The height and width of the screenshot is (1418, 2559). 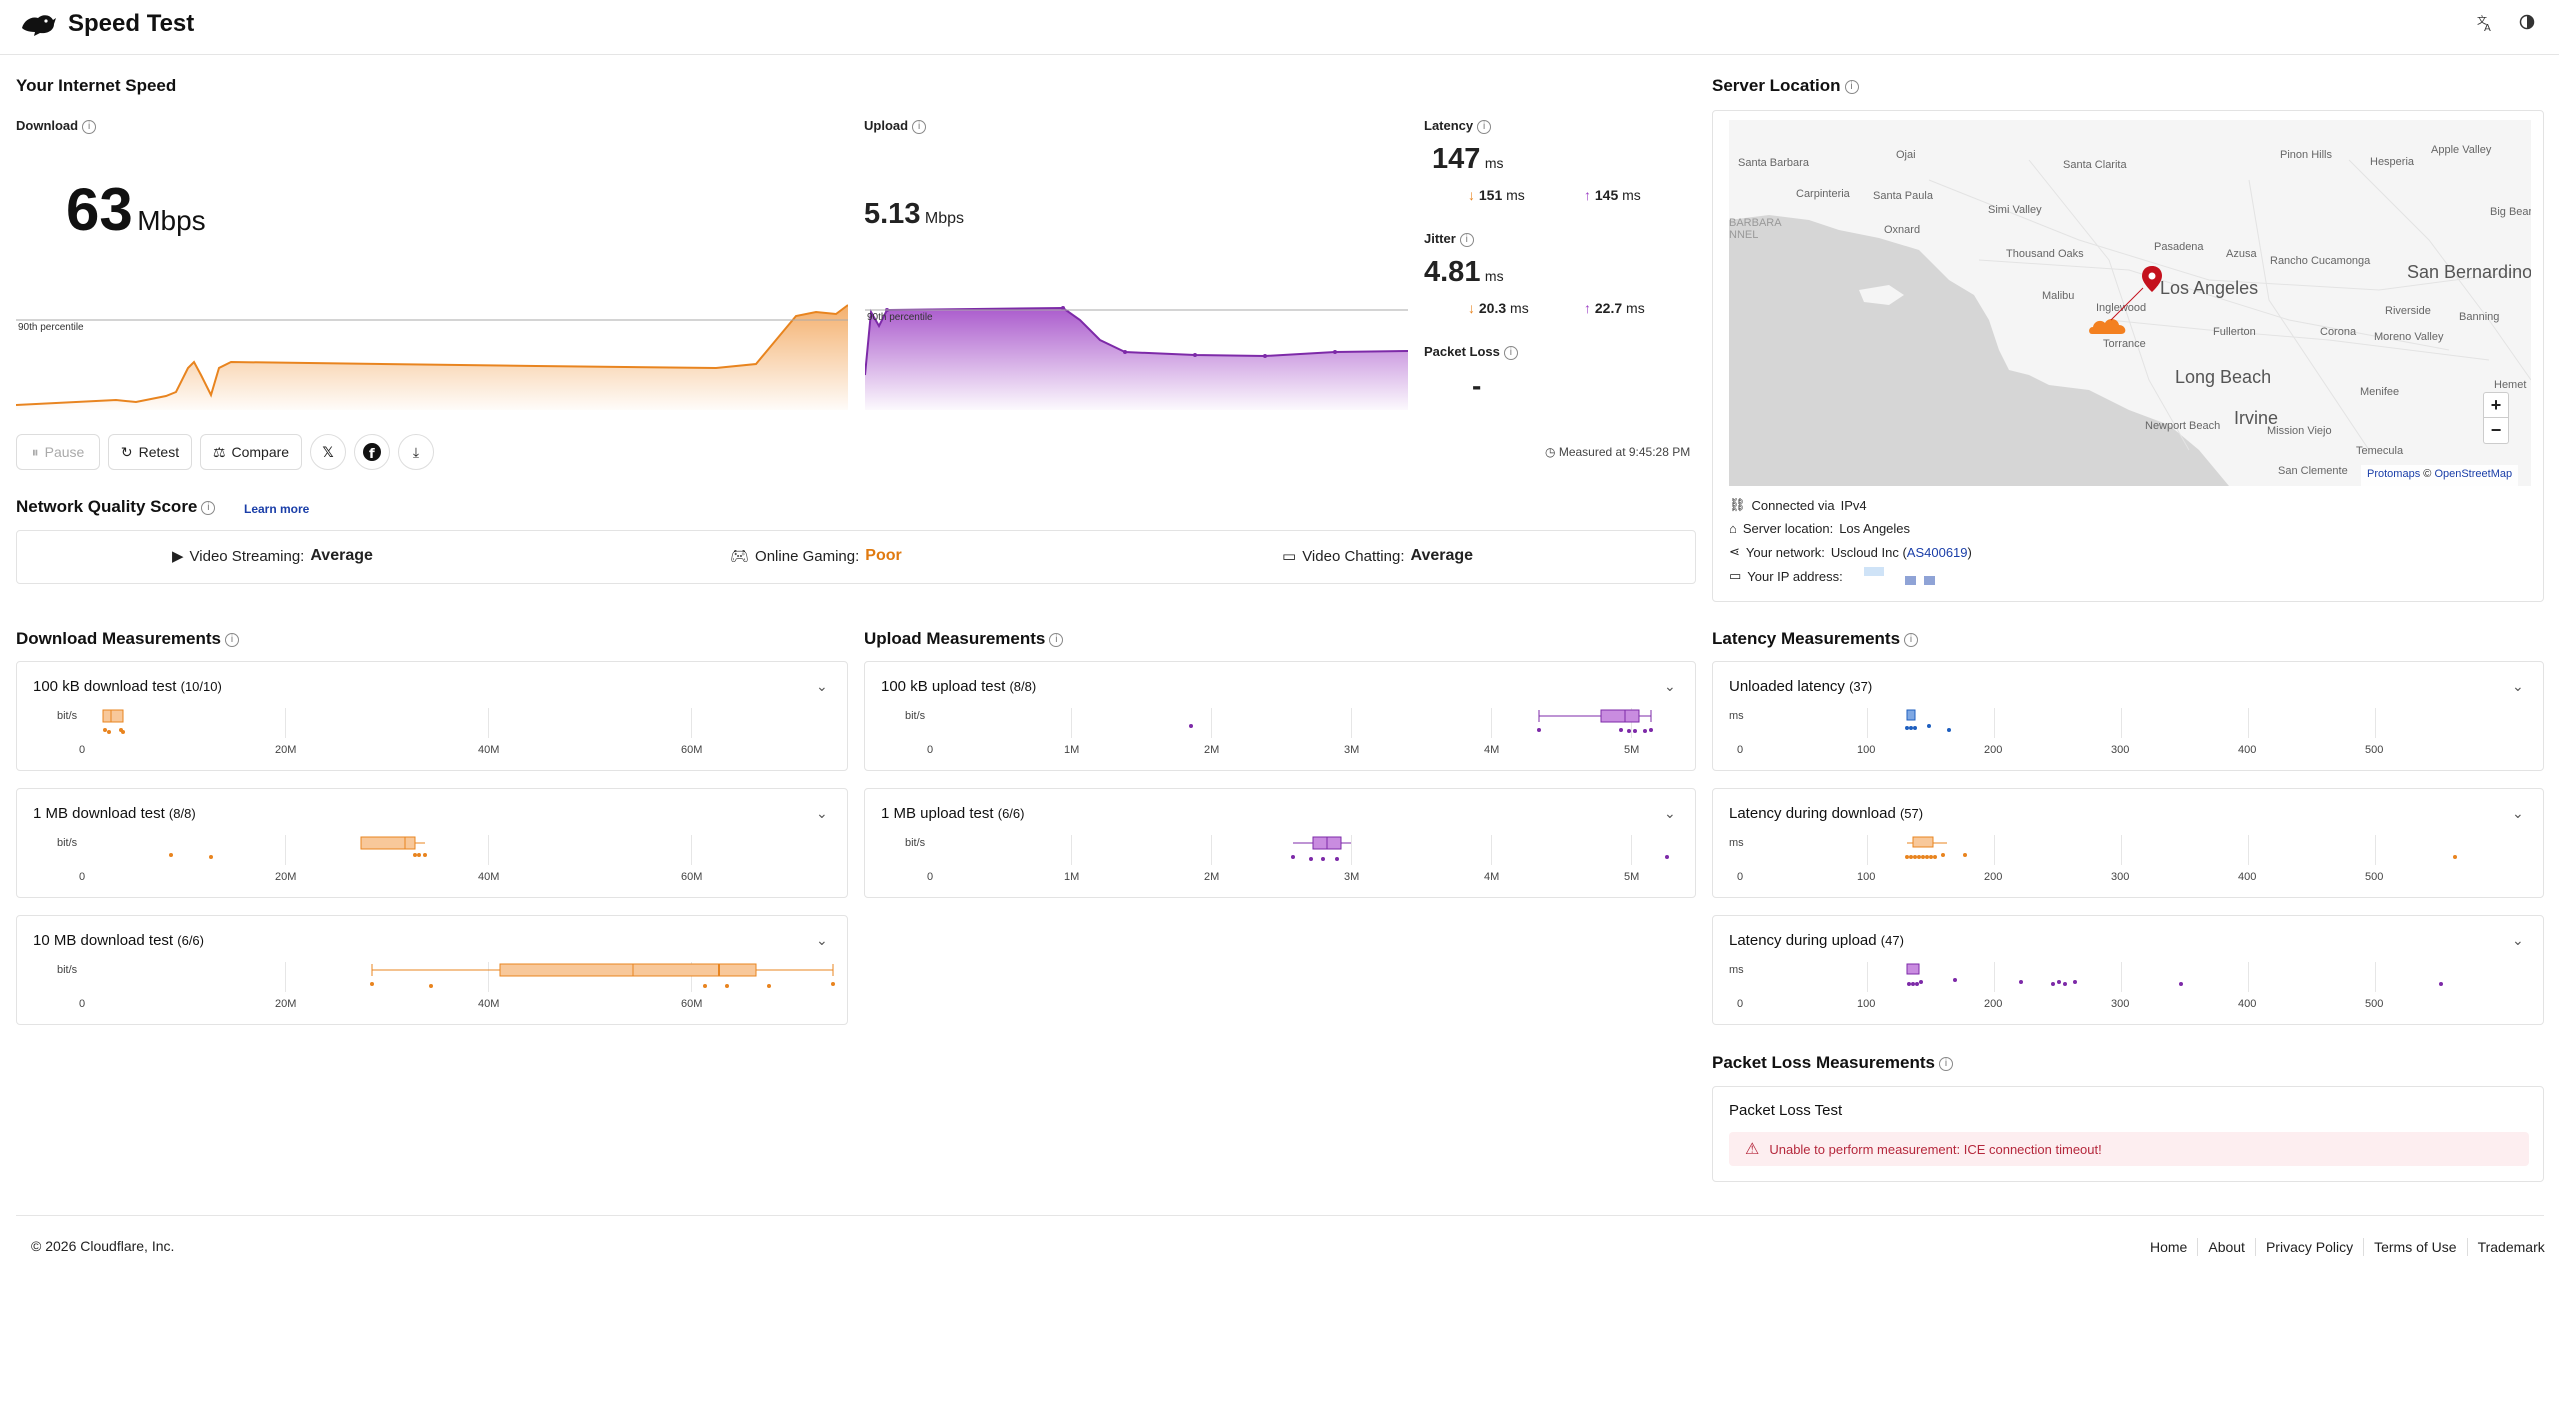 I want to click on footer-link-terms: Terms of Use, so click(x=2415, y=1247).